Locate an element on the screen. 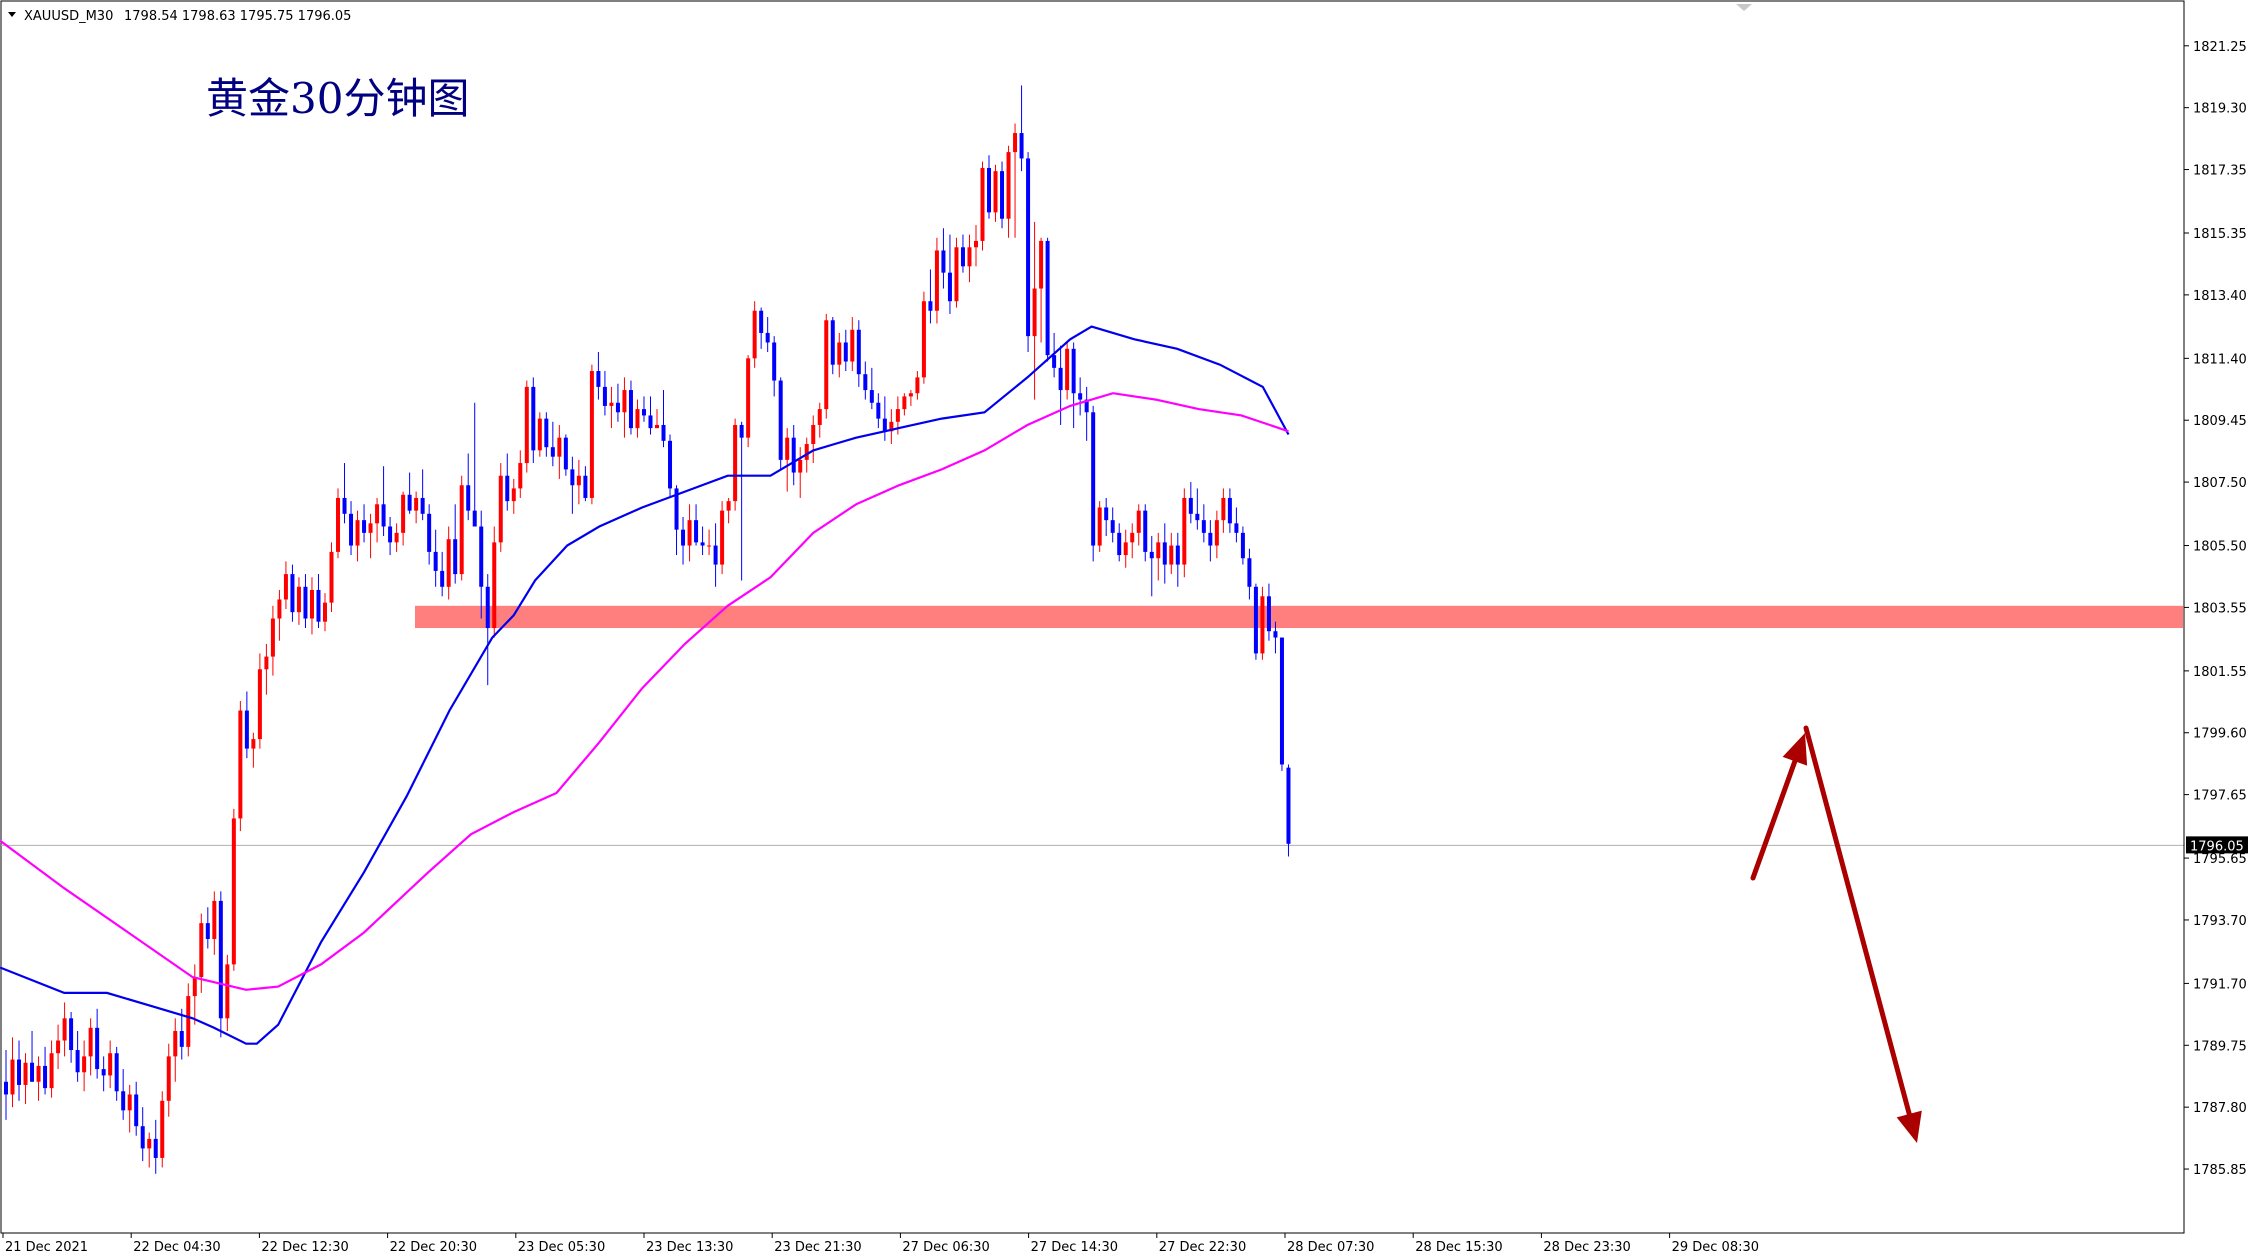 The image size is (2257, 1260). time-tick-label: 28 Dec 15:30 is located at coordinates (1458, 1247).